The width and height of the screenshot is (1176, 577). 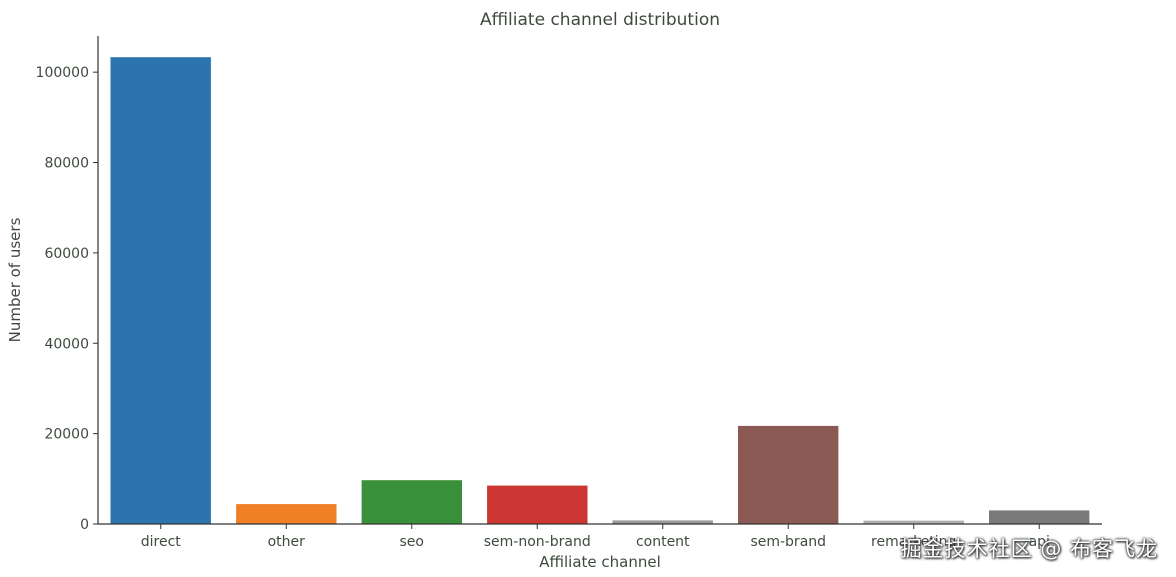 I want to click on x-tick-label-sem-non-brand: sem-non-brand, so click(x=537, y=542).